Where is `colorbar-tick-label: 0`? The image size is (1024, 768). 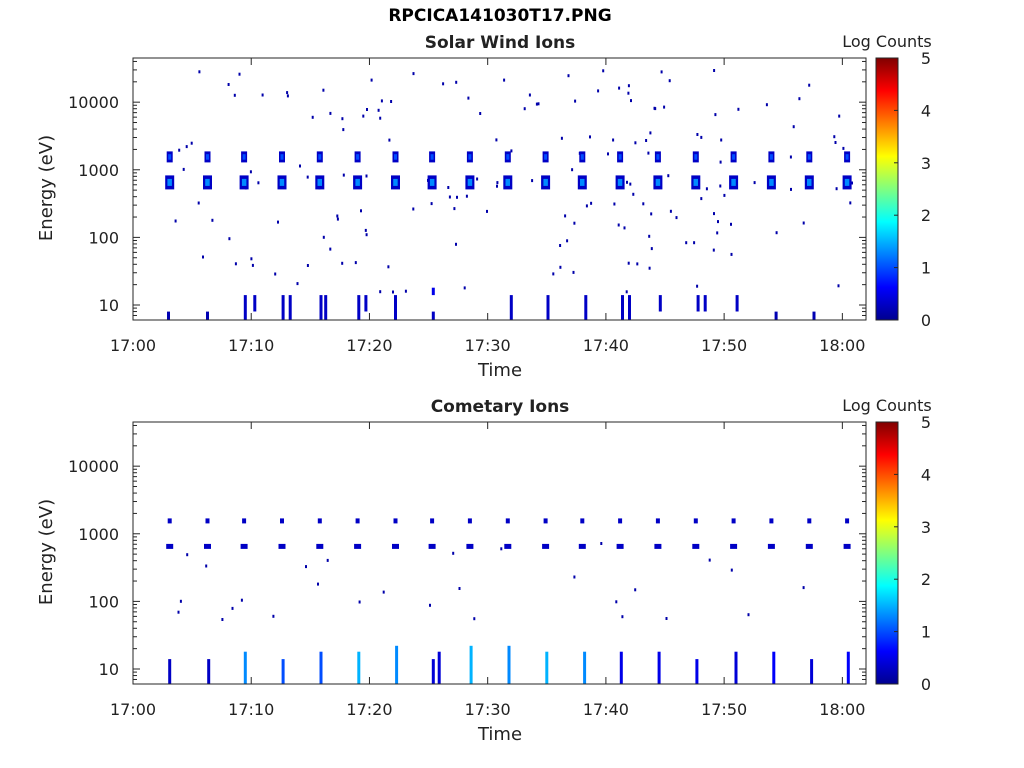 colorbar-tick-label: 0 is located at coordinates (926, 320).